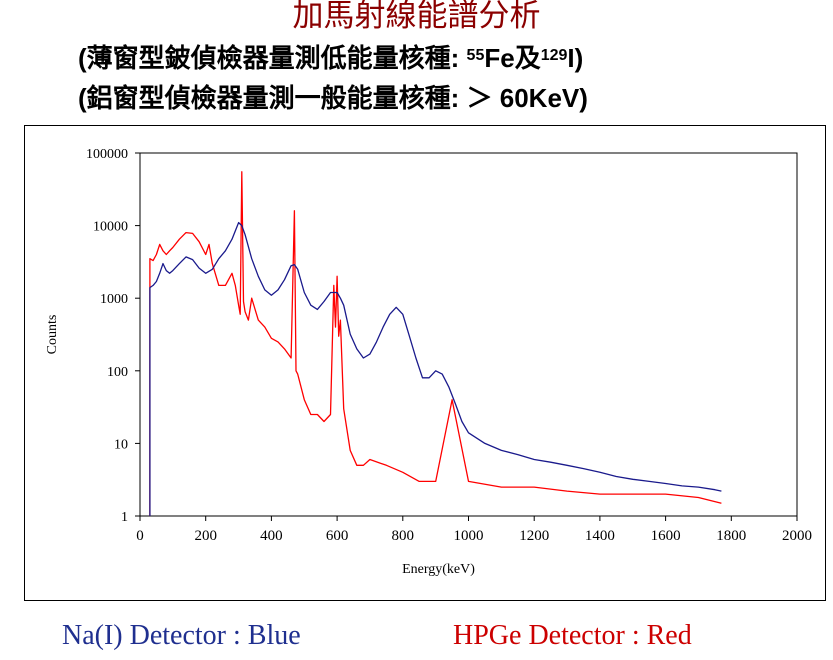 The height and width of the screenshot is (660, 833). I want to click on y-tick-label: 100000, so click(107, 154).